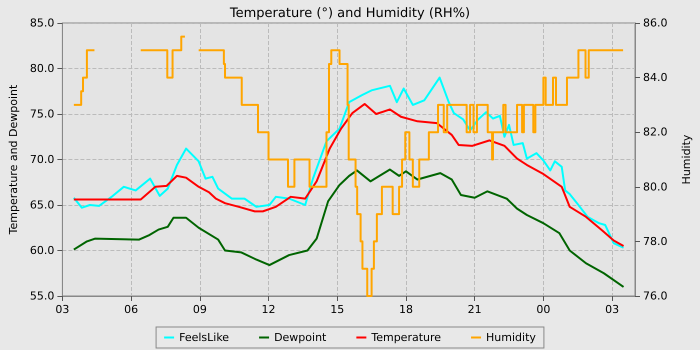 This screenshot has width=700, height=350. I want to click on chart-title: Temperature (°) and Humidity (RH%), so click(349, 13).